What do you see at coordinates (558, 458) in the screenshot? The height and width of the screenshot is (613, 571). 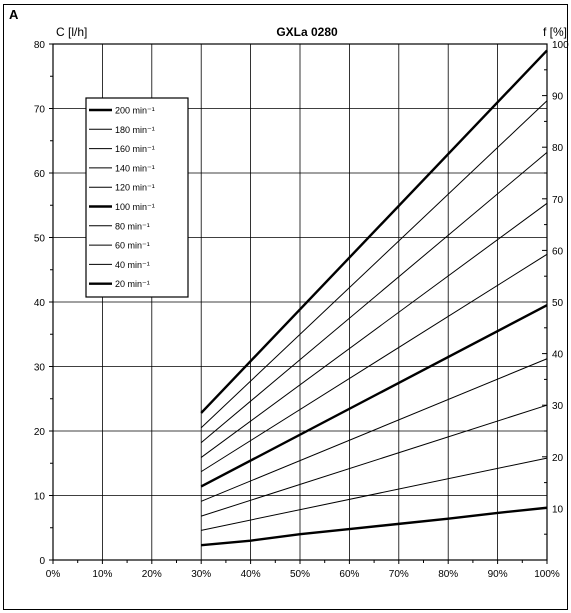 I see `y2-tick-label: 20` at bounding box center [558, 458].